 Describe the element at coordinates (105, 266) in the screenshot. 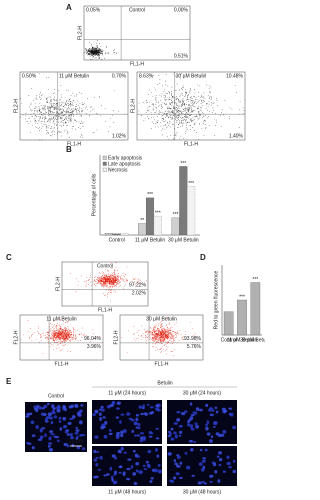

I see `plot-title: Control` at that location.